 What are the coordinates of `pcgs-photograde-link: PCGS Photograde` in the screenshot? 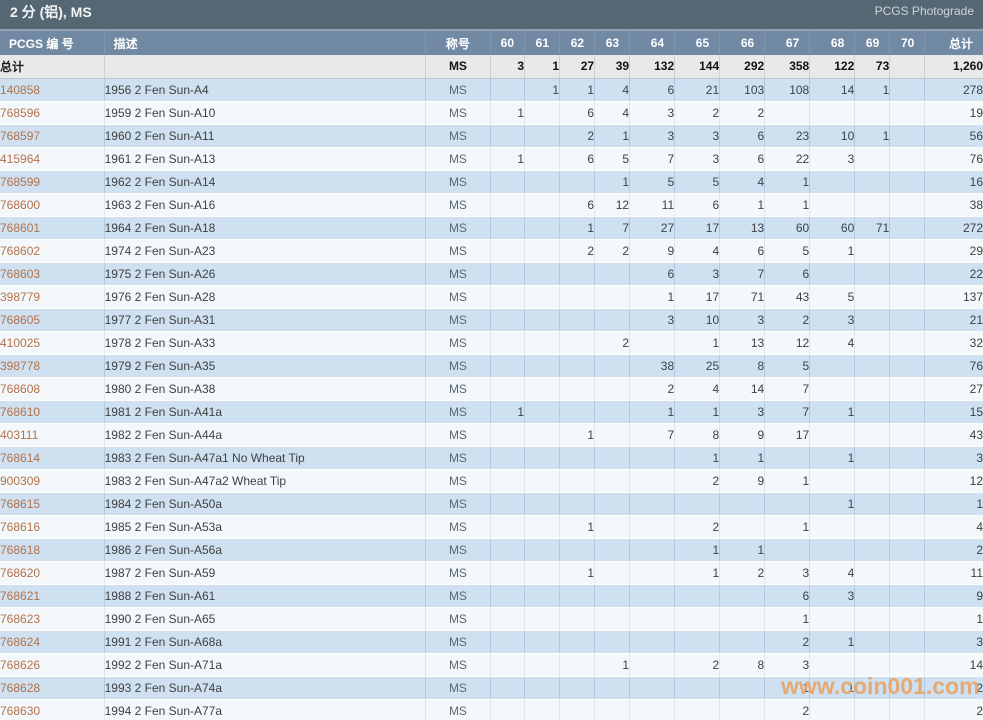 It's located at (924, 11).